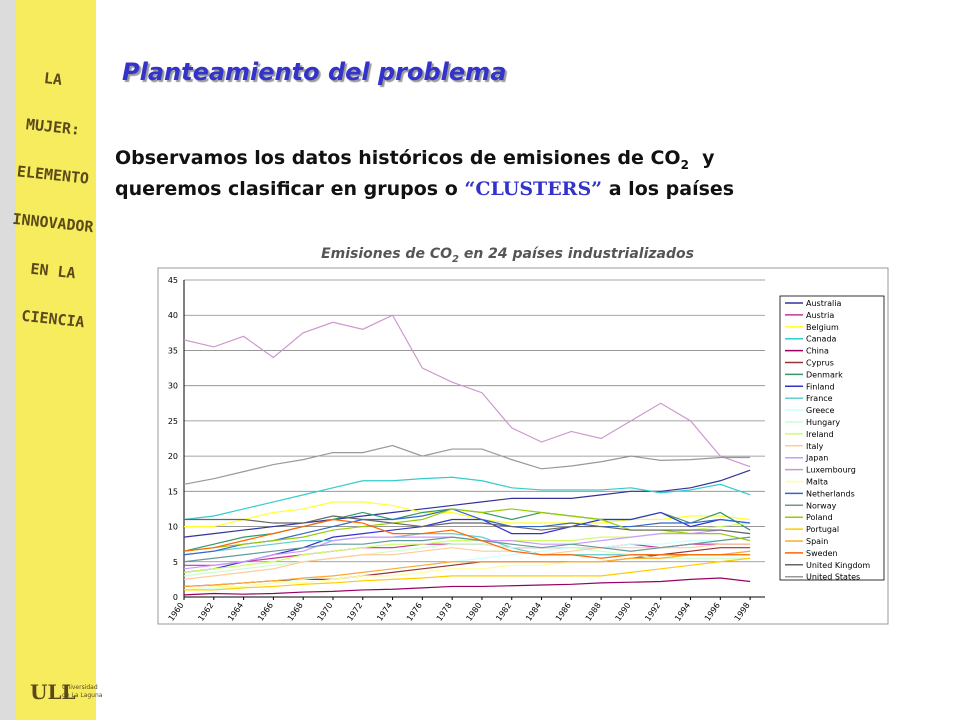 The height and width of the screenshot is (720, 960). Describe the element at coordinates (820, 386) in the screenshot. I see `legend-label: Finland` at that location.